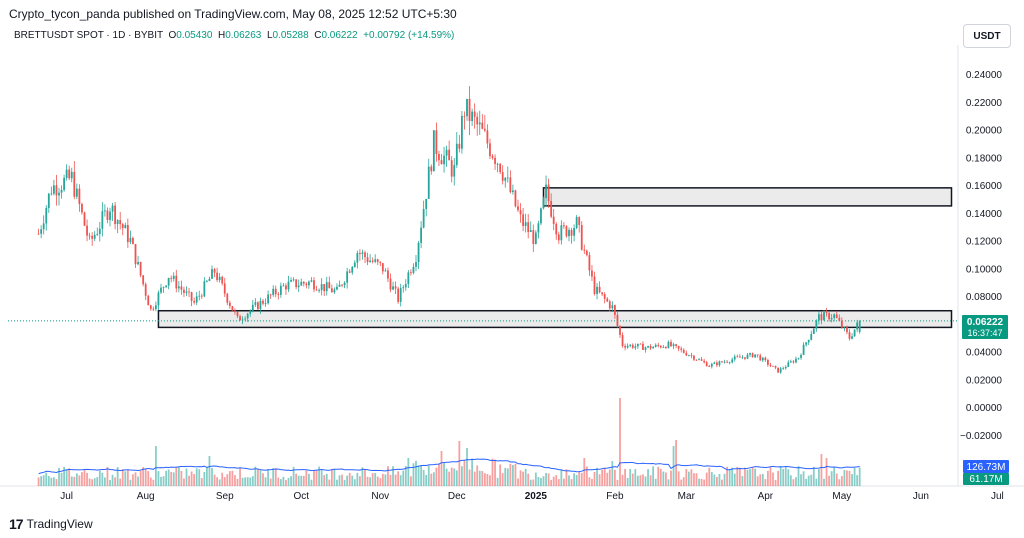  I want to click on high-value: 0.06263, so click(243, 35).